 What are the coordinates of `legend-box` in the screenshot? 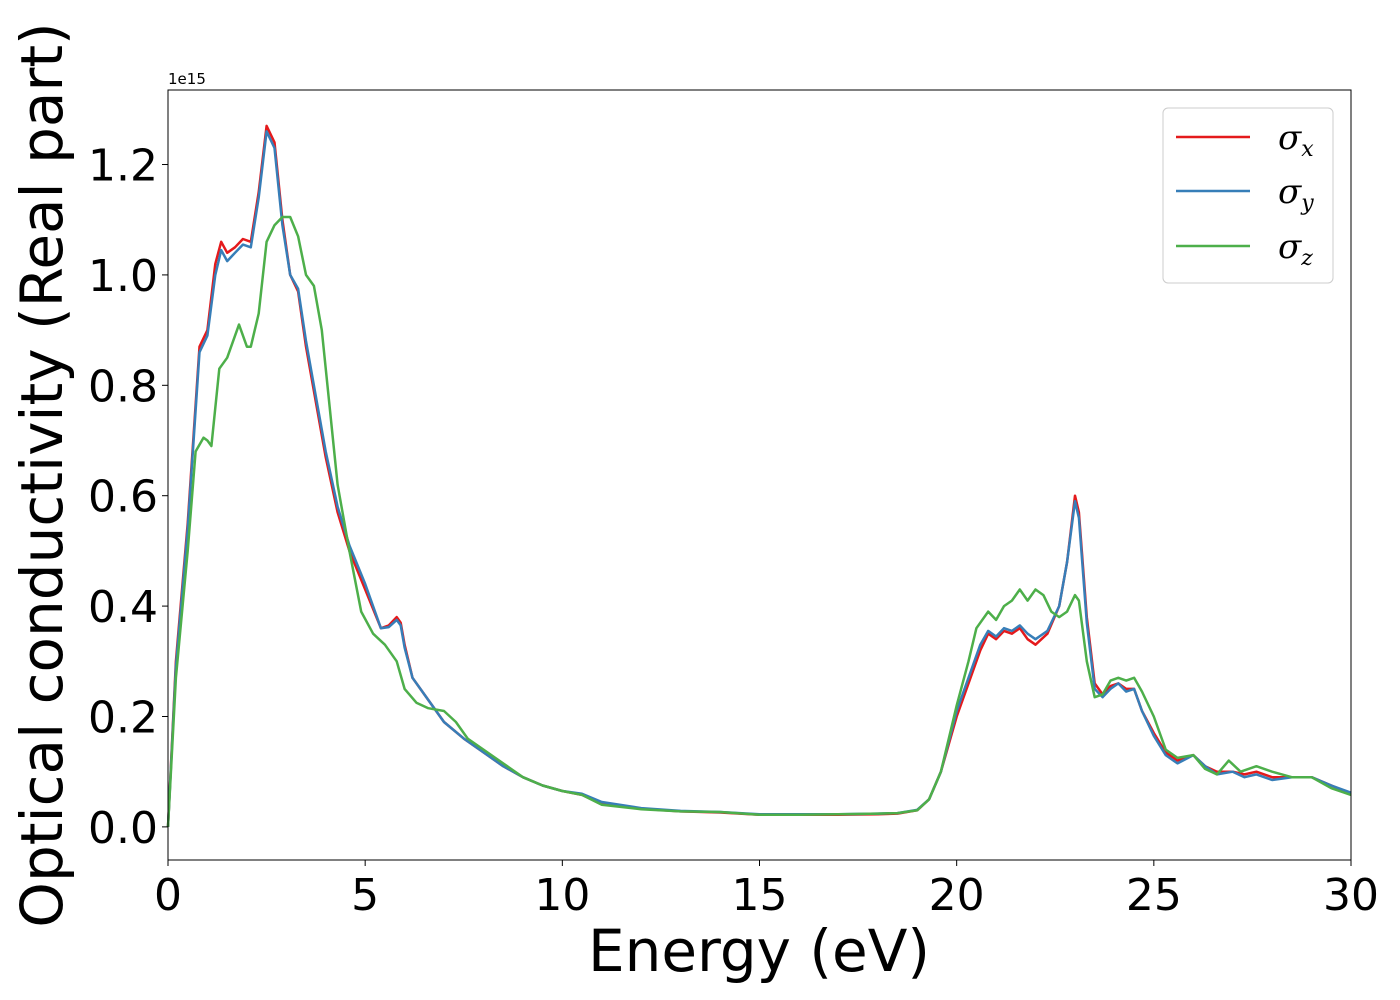 It's located at (1248, 195).